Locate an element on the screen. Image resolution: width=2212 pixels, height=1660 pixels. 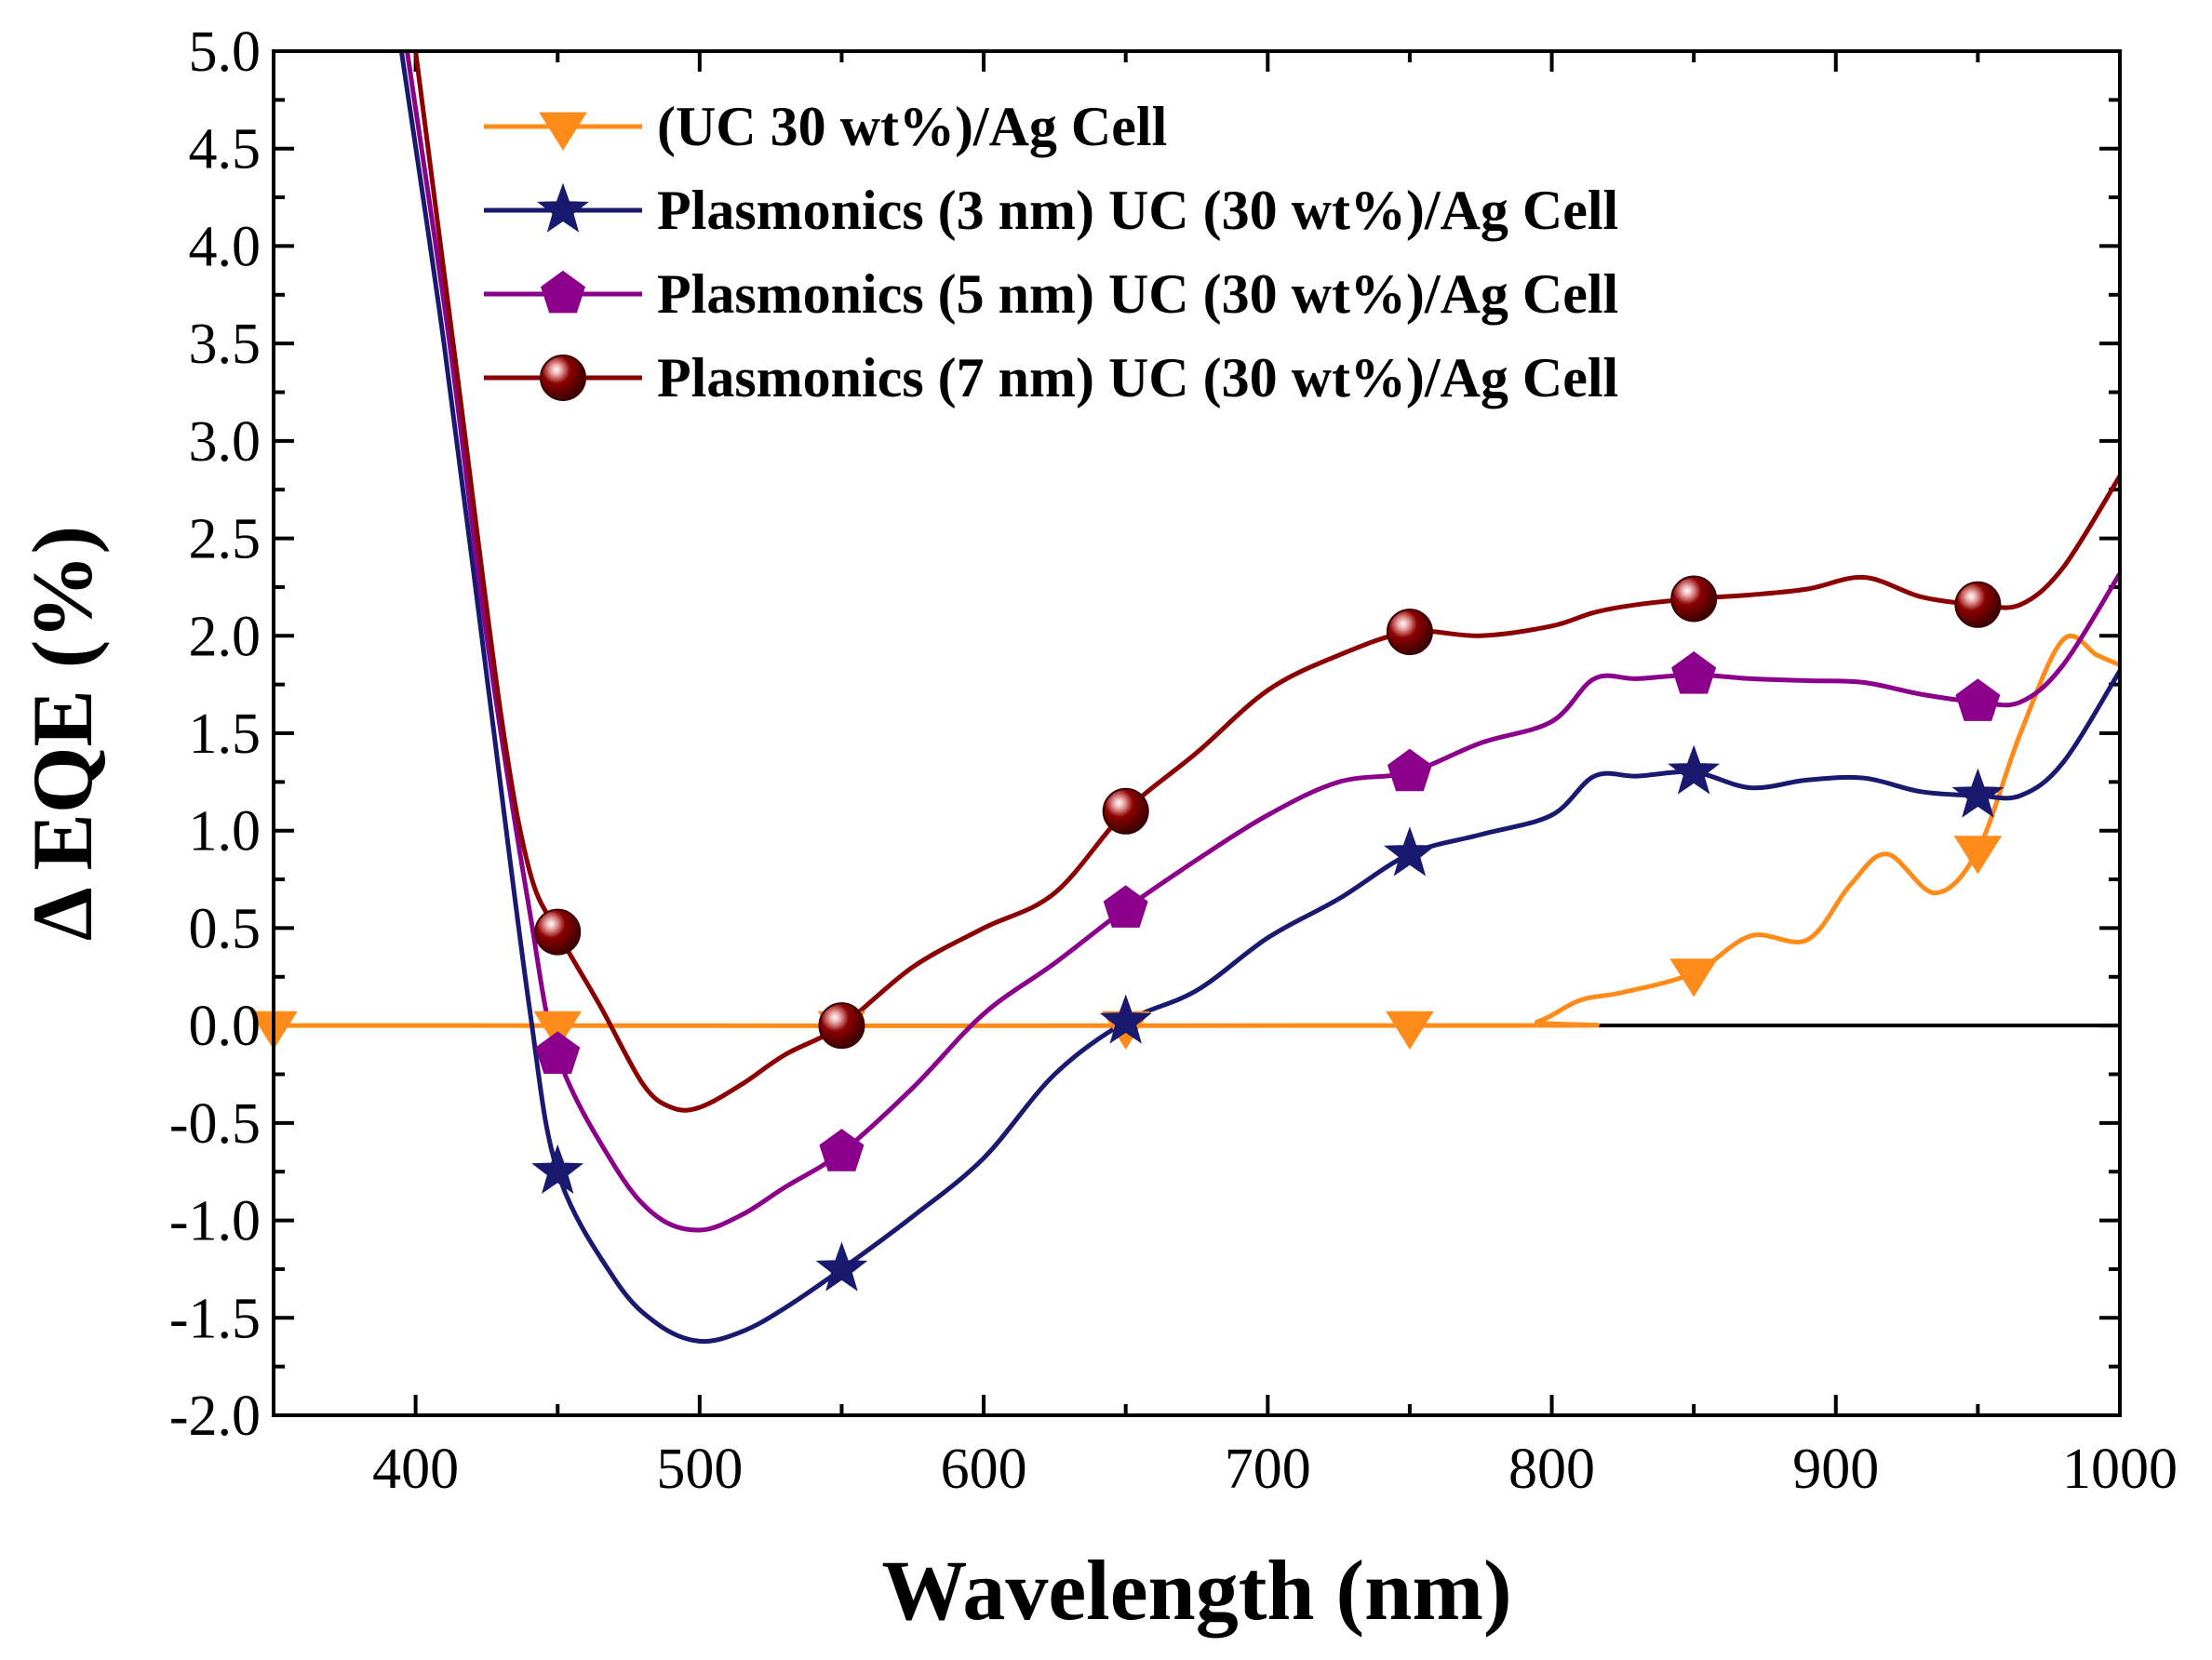
y-tick-label: 5.0 is located at coordinates (225, 52).